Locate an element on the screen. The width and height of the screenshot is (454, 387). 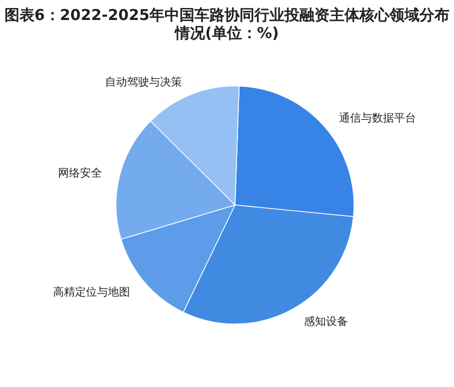
slice-label: 自动驾驶与决策 is located at coordinates (143, 81).